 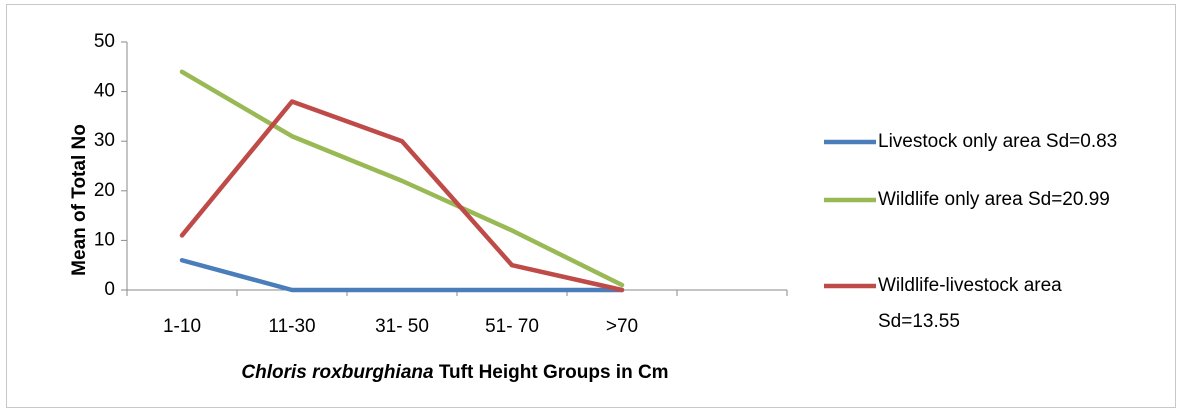 I want to click on y-tick-label: 50, so click(x=104, y=41).